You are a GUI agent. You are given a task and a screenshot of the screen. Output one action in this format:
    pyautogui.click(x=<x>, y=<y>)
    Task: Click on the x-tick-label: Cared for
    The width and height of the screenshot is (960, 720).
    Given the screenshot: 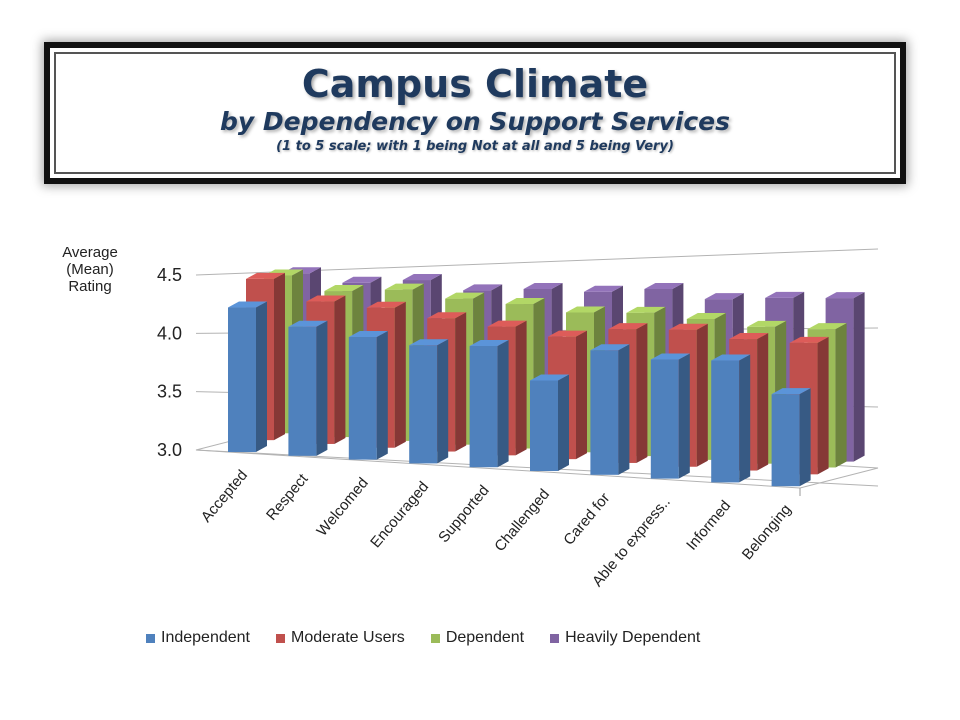 What is the action you would take?
    pyautogui.click(x=586, y=519)
    